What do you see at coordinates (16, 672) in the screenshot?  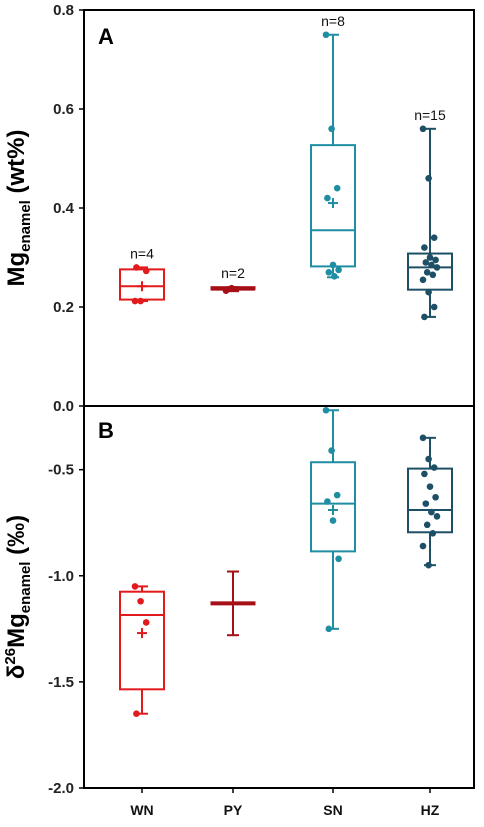 I see `ylabel-b-delta: δ` at bounding box center [16, 672].